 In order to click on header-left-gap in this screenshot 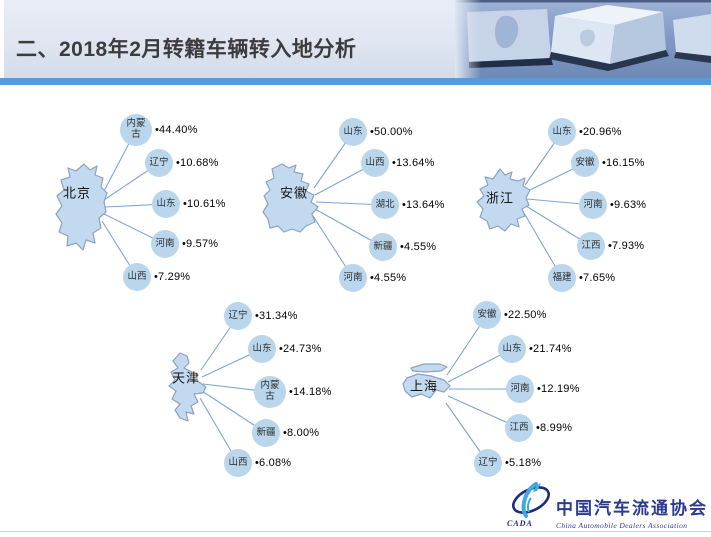, I will do `click(2, 39)`.